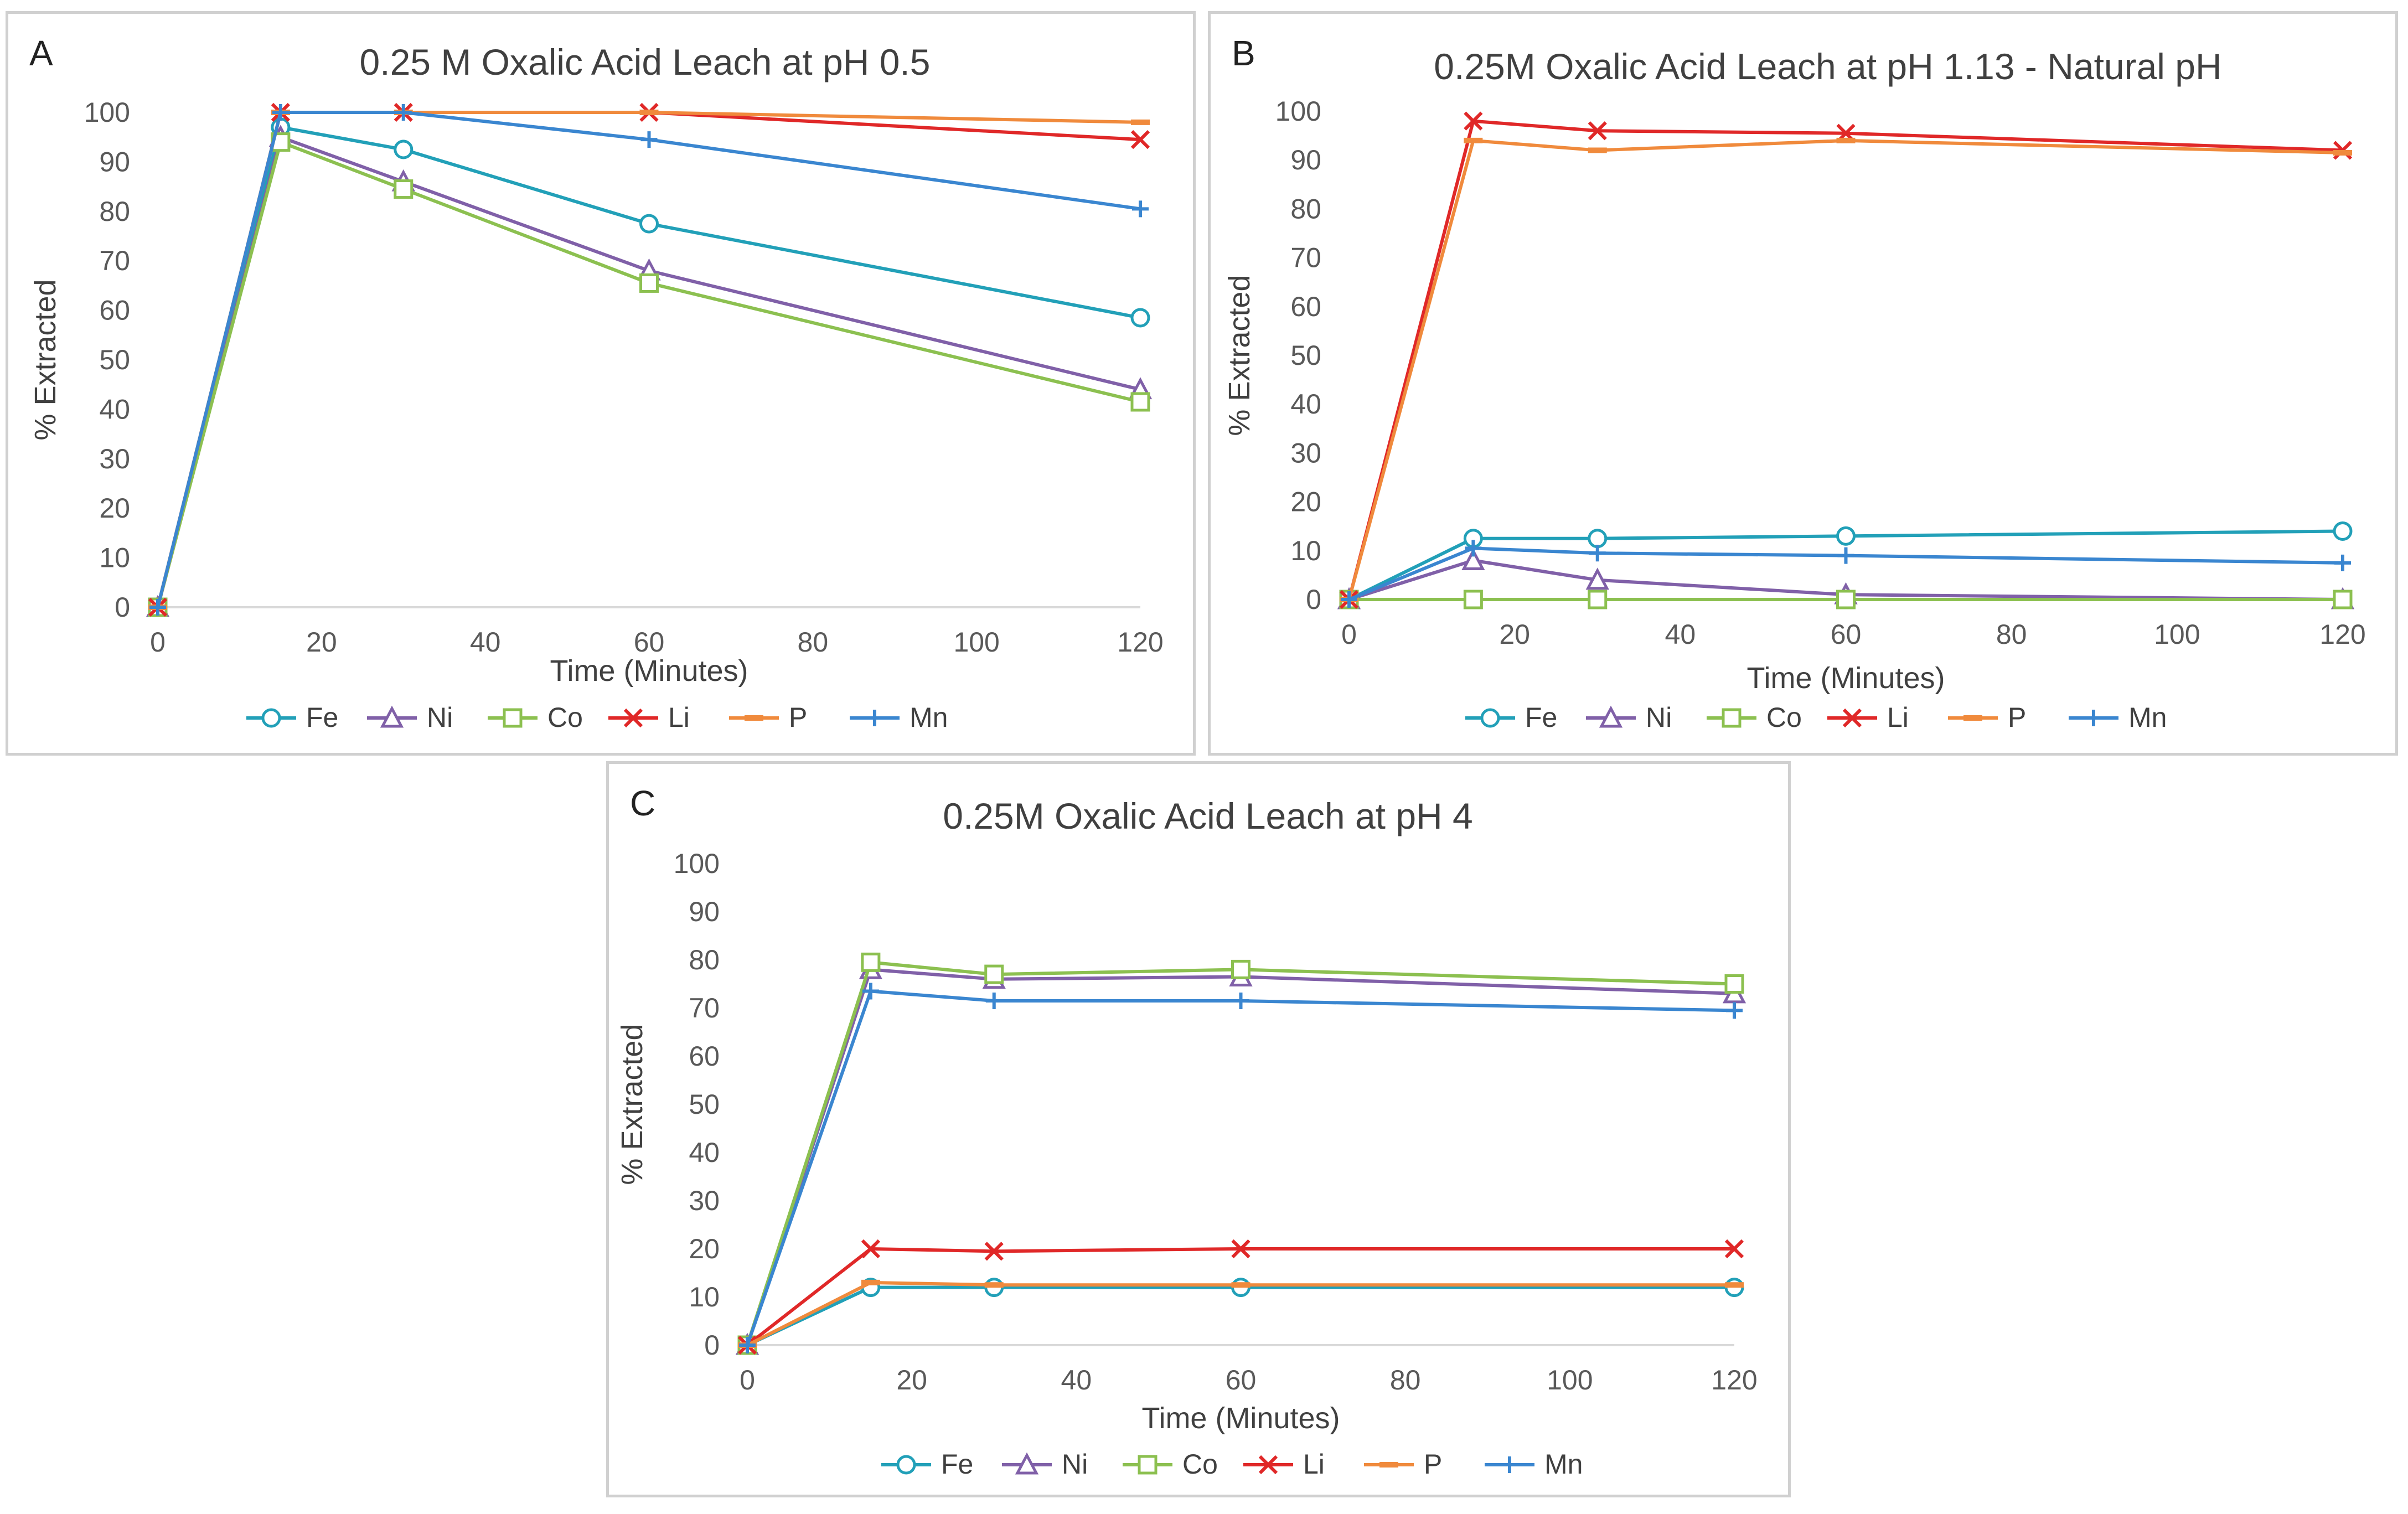  What do you see at coordinates (114, 359) in the screenshot?
I see `y-tick-label: 50` at bounding box center [114, 359].